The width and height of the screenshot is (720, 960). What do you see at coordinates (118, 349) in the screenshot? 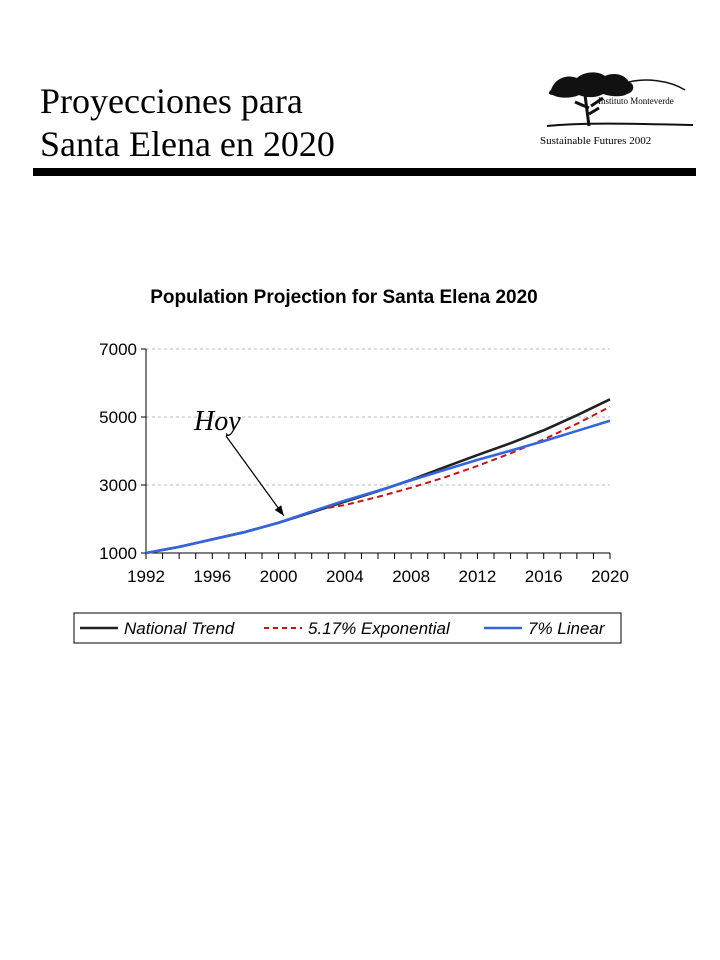
I see `y-tick-label: 7000` at bounding box center [118, 349].